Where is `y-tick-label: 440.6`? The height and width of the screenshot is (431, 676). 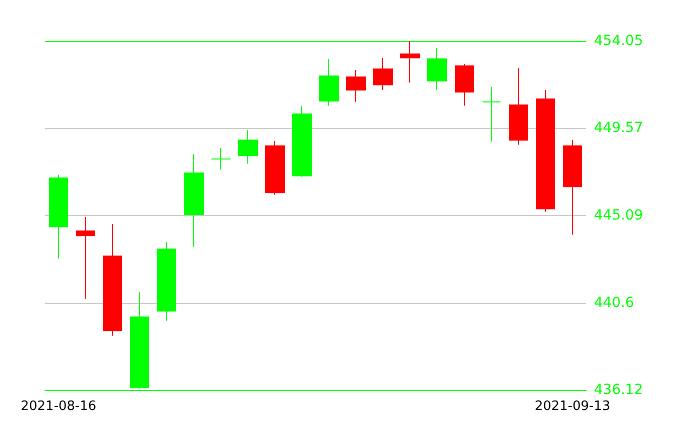
y-tick-label: 440.6 is located at coordinates (614, 302).